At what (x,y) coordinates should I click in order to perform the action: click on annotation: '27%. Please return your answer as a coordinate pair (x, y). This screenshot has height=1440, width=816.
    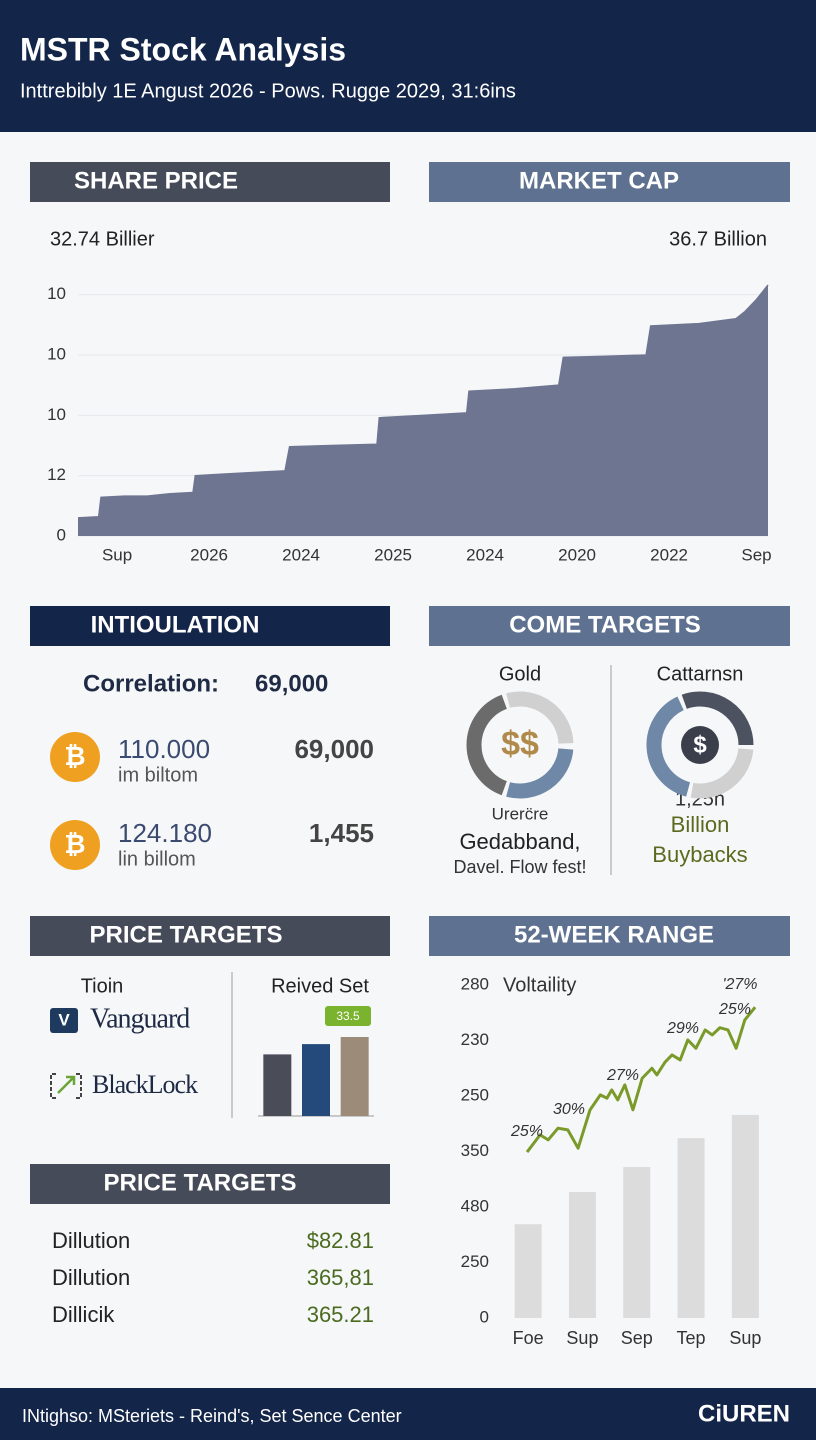
    Looking at the image, I should click on (739, 984).